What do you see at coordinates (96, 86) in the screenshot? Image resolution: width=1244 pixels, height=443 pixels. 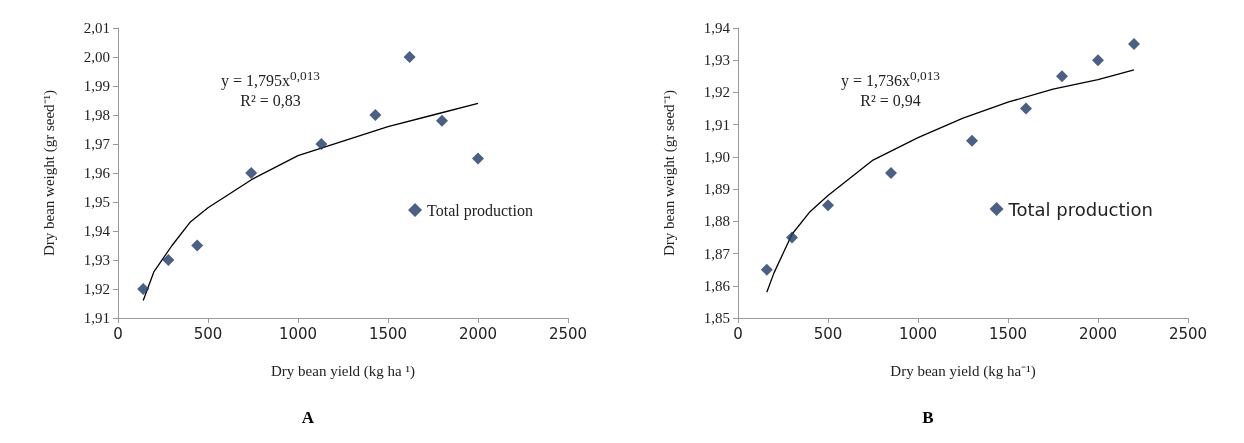 I see `y-tick-label: 1,99` at bounding box center [96, 86].